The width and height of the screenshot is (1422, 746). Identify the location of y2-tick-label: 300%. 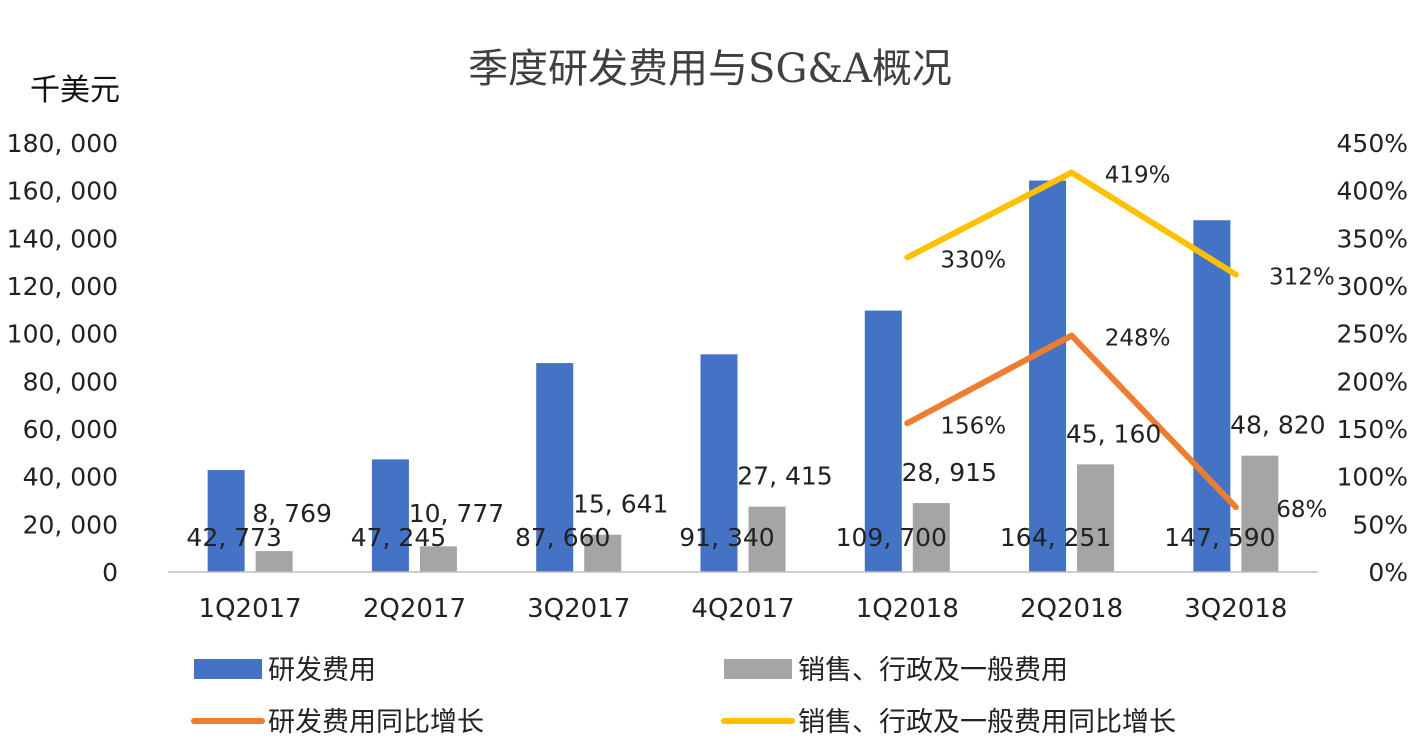
(1372, 286).